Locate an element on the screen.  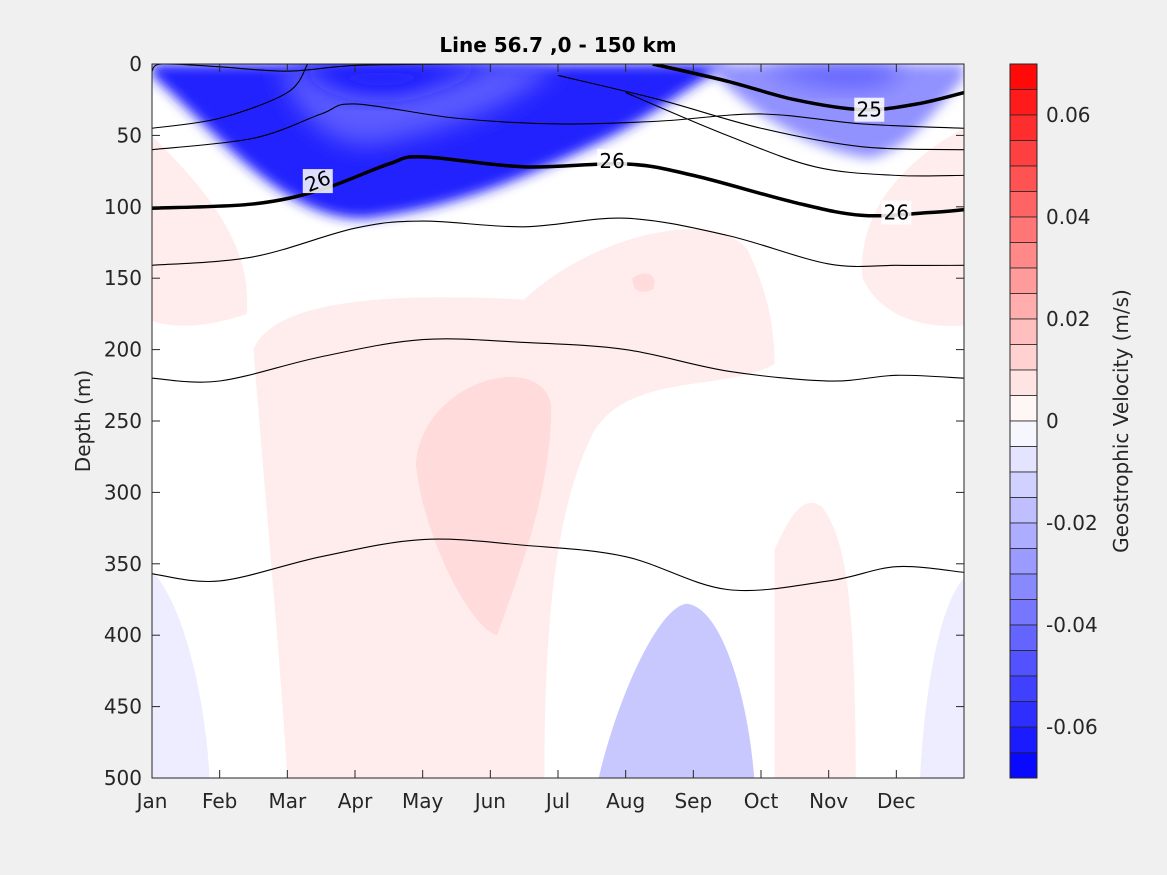
y-tick-label: 300 is located at coordinates (123, 492).